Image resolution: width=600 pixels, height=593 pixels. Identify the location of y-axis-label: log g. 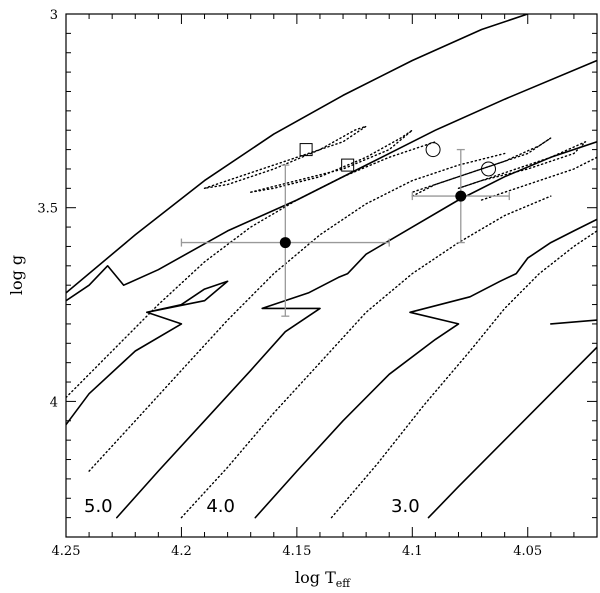
(16, 275).